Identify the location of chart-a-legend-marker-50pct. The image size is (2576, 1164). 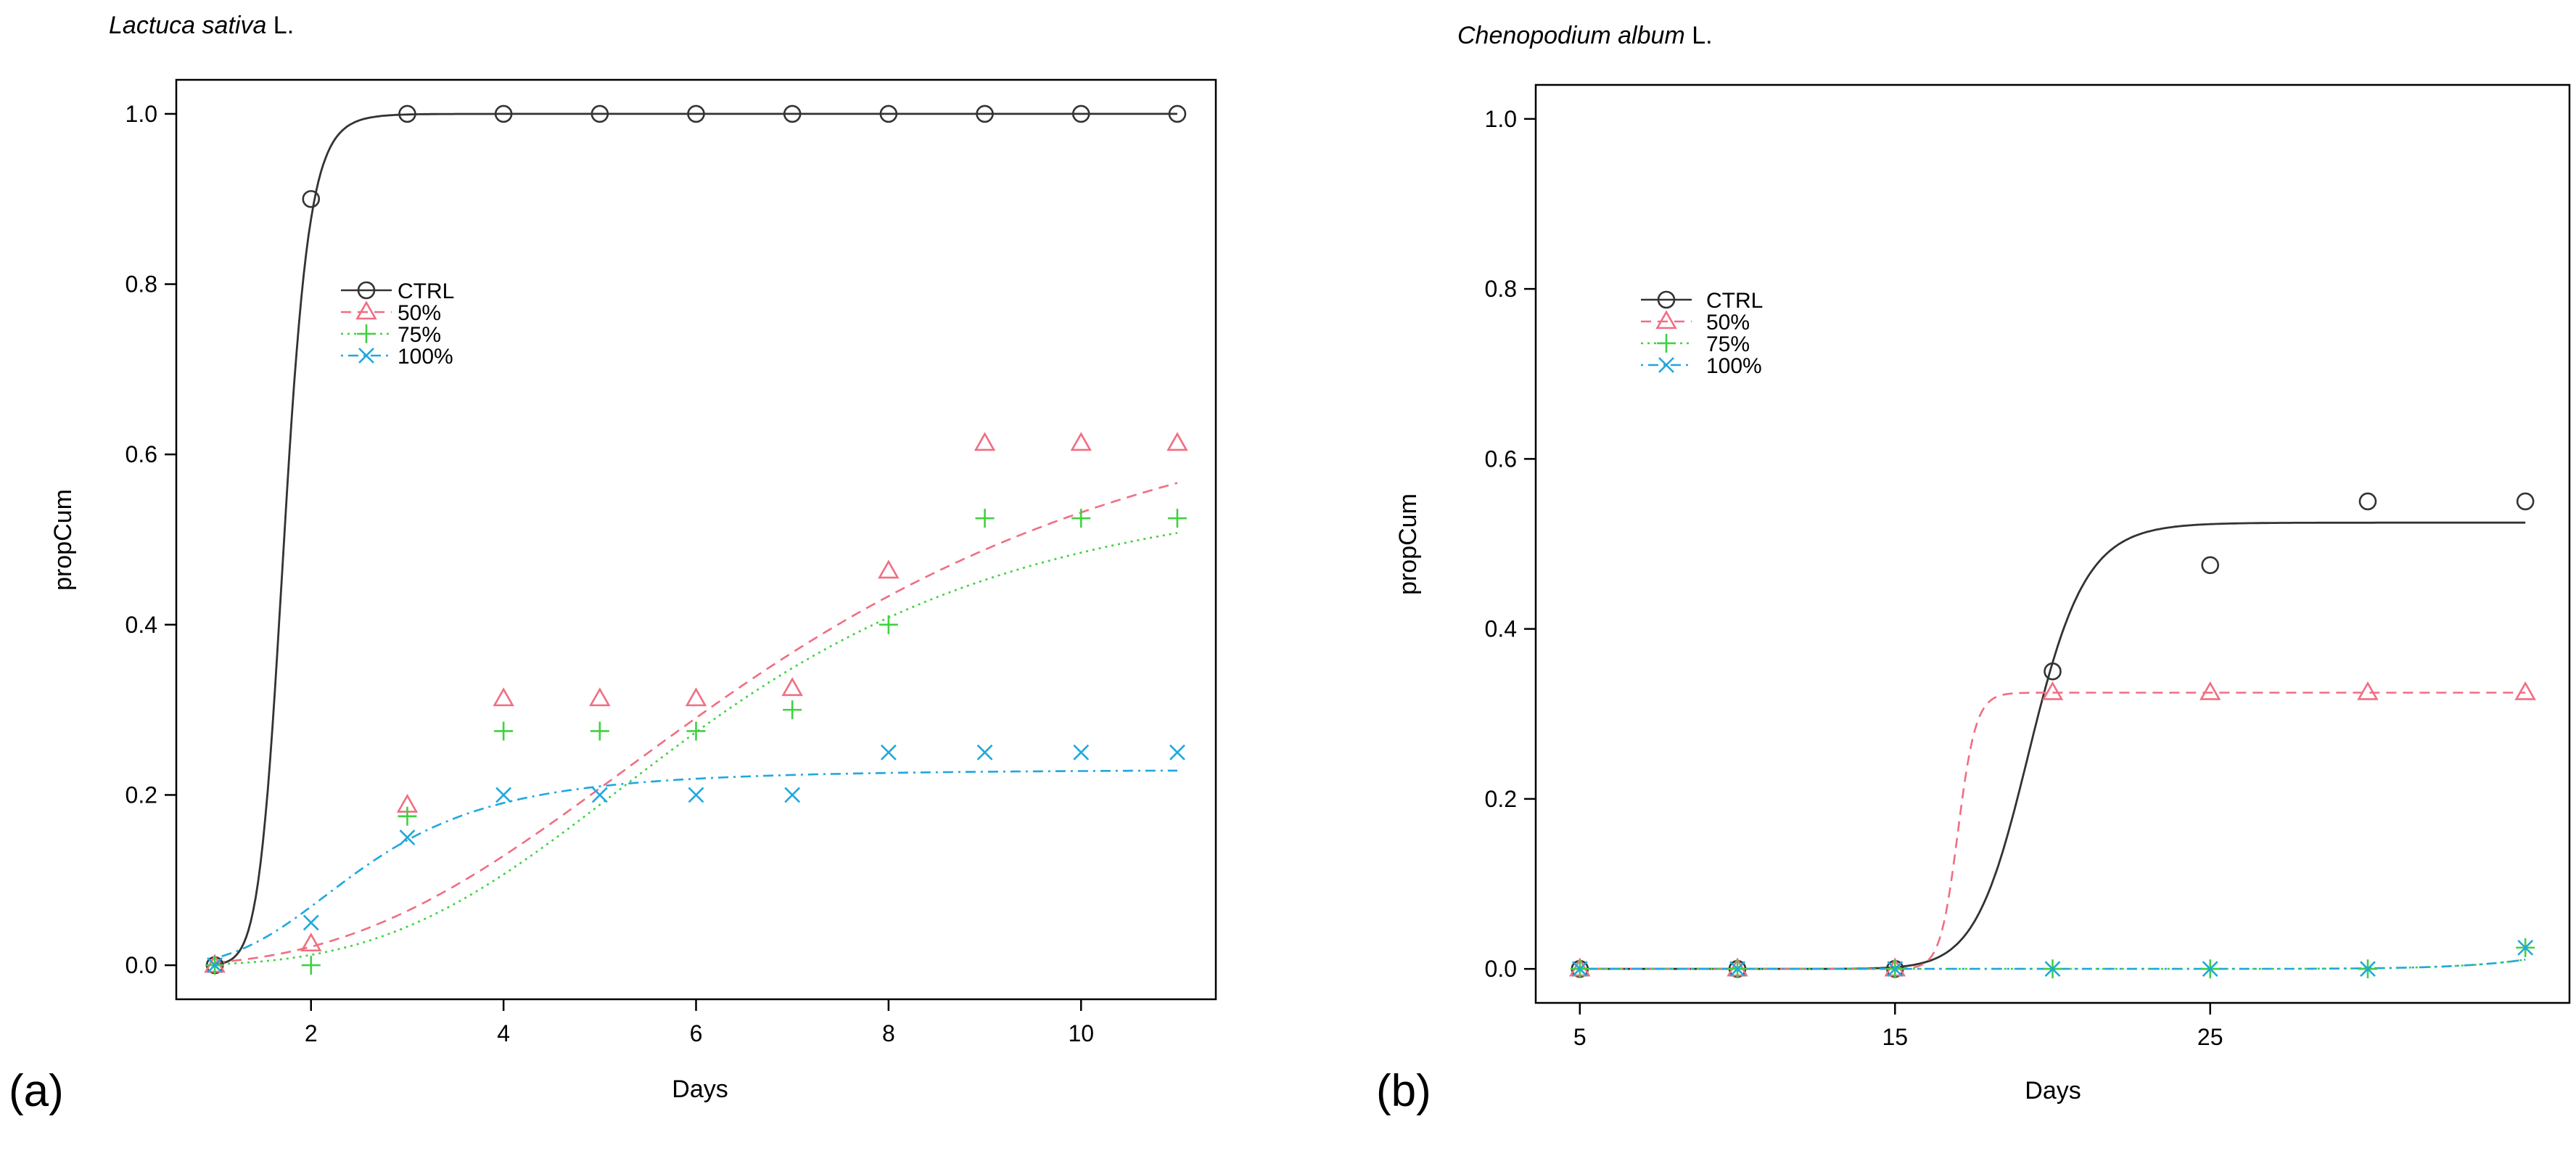
(366, 310).